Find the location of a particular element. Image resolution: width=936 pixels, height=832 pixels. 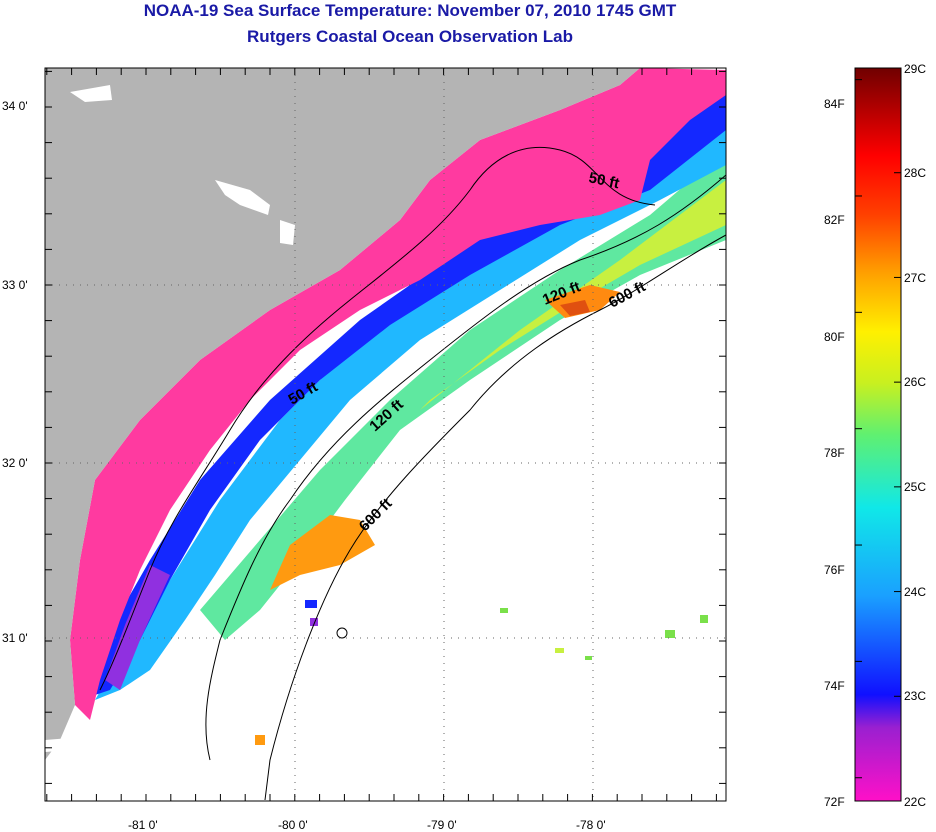

cbar-c-28: 28C is located at coordinates (915, 173).